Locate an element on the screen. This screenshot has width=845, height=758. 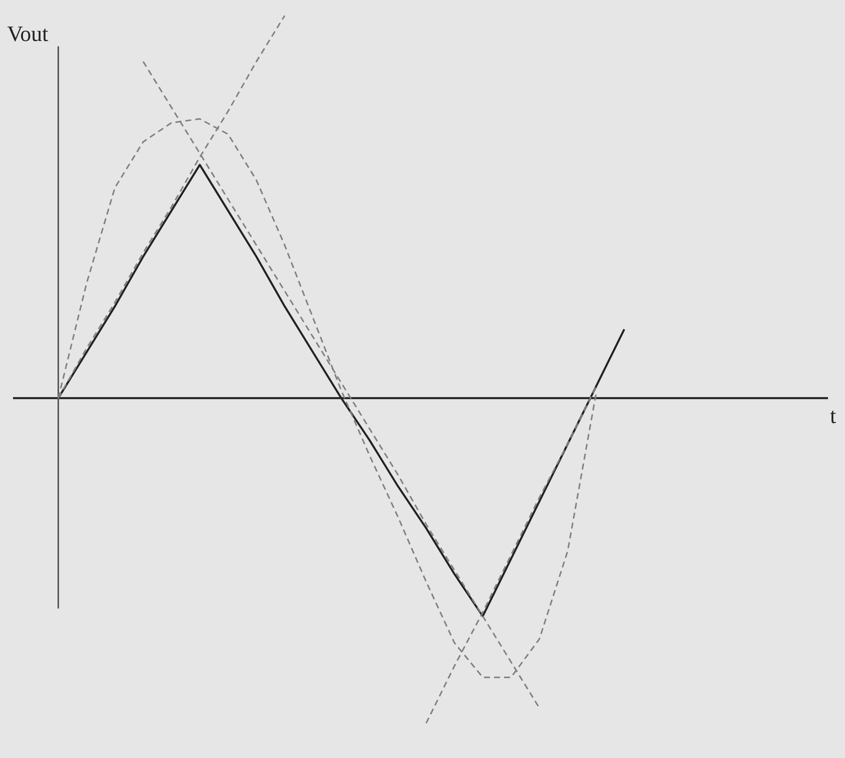
y-axis-title: Vout is located at coordinates (27, 33).